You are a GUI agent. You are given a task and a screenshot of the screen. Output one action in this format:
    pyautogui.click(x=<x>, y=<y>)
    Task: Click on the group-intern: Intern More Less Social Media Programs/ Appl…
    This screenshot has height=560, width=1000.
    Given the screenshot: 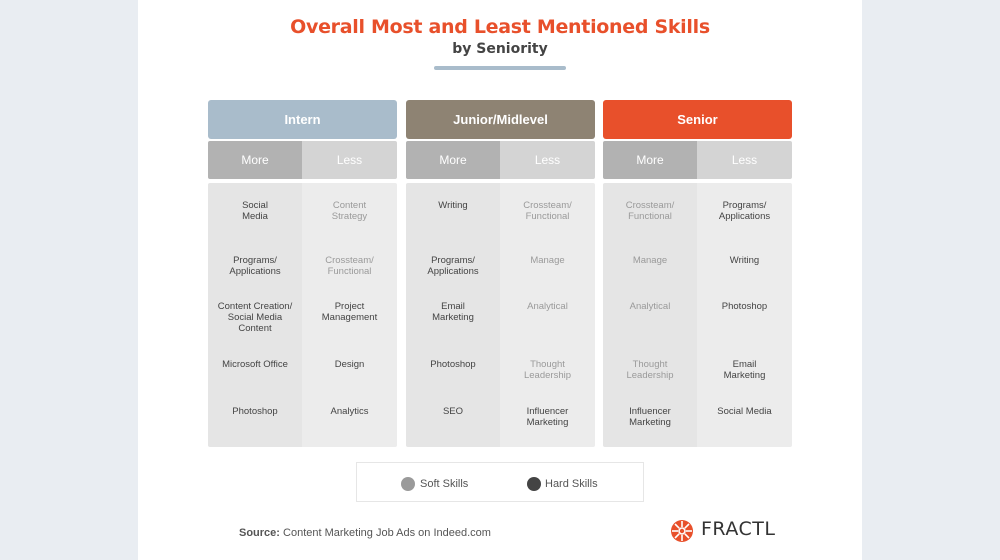 What is the action you would take?
    pyautogui.click(x=302, y=273)
    